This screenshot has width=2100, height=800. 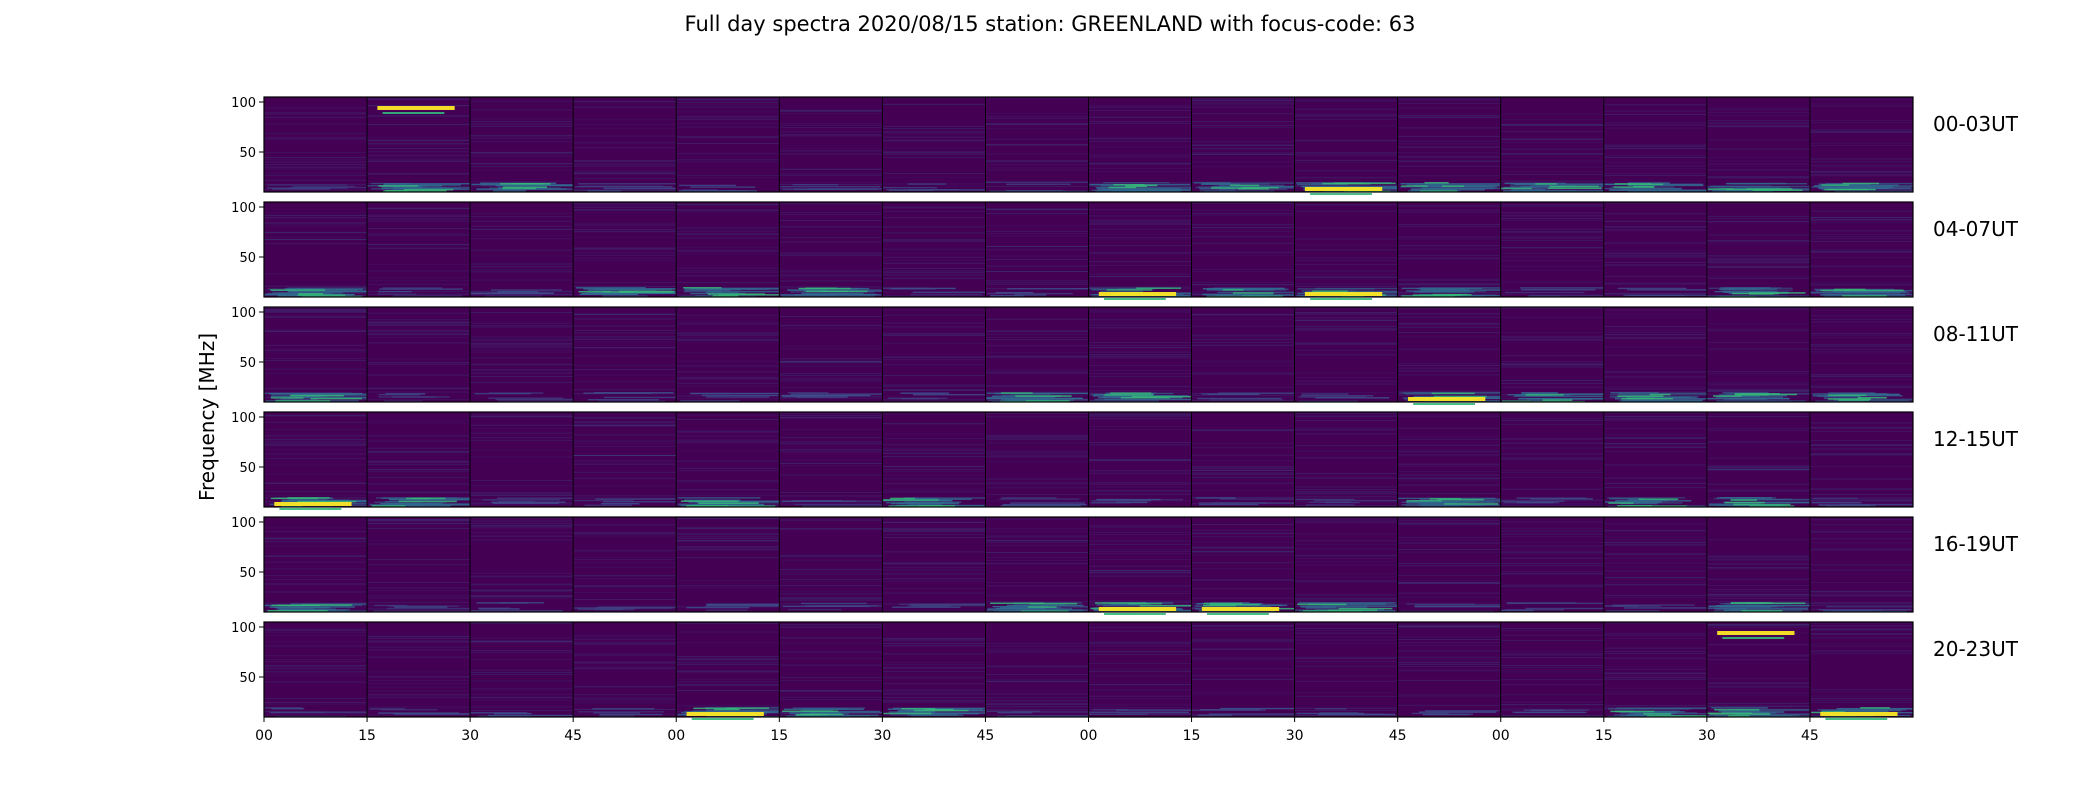 I want to click on peak-signal-secondary, so click(x=1341, y=299).